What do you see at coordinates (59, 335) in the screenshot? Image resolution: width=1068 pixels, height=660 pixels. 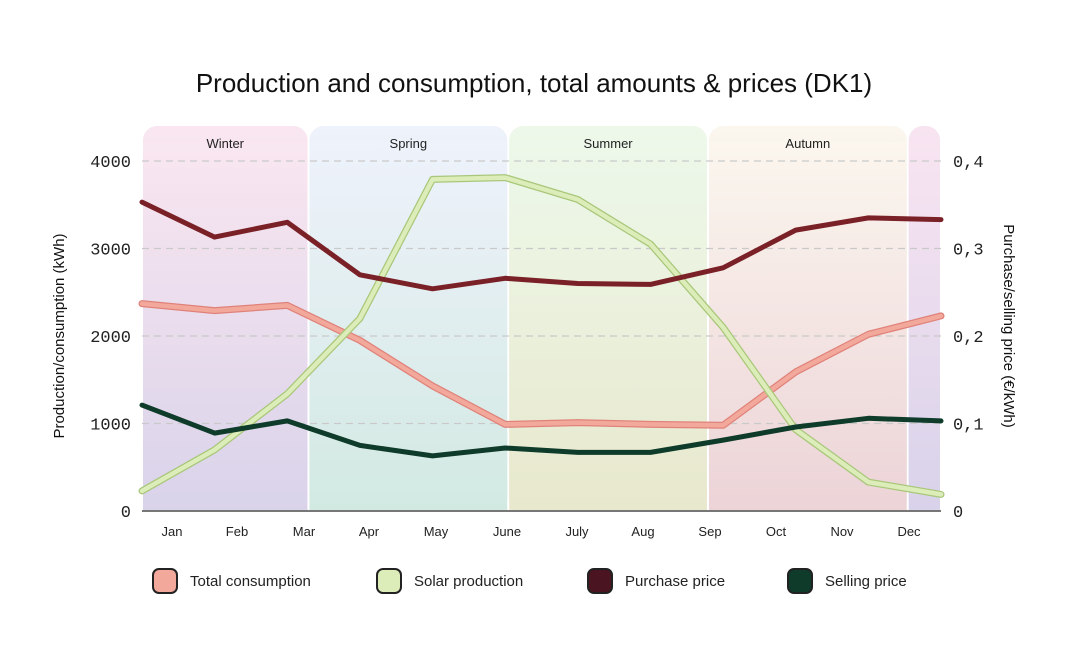 I see `y-axis-title: Production/consumption (kWh)` at bounding box center [59, 335].